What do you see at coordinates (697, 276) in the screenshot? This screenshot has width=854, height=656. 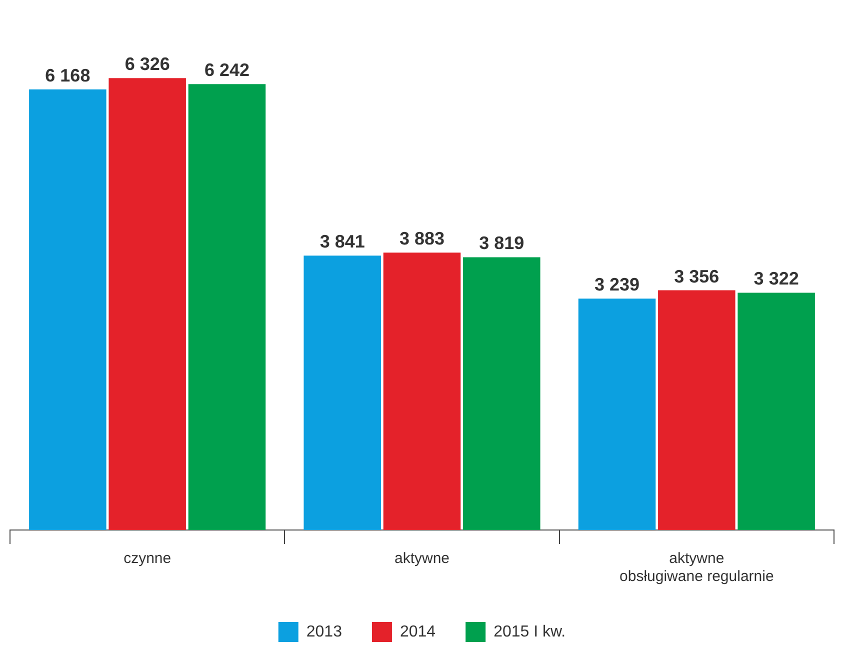 I see `data-label: 3 356` at bounding box center [697, 276].